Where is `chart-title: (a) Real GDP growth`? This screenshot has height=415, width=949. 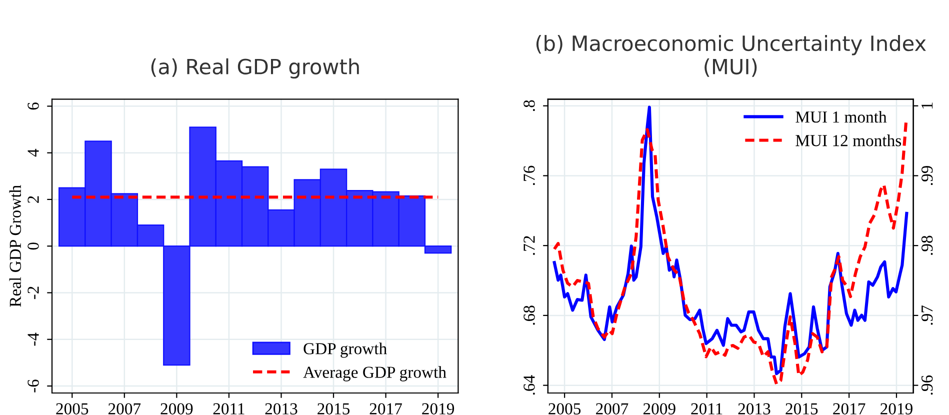 chart-title: (a) Real GDP growth is located at coordinates (255, 68).